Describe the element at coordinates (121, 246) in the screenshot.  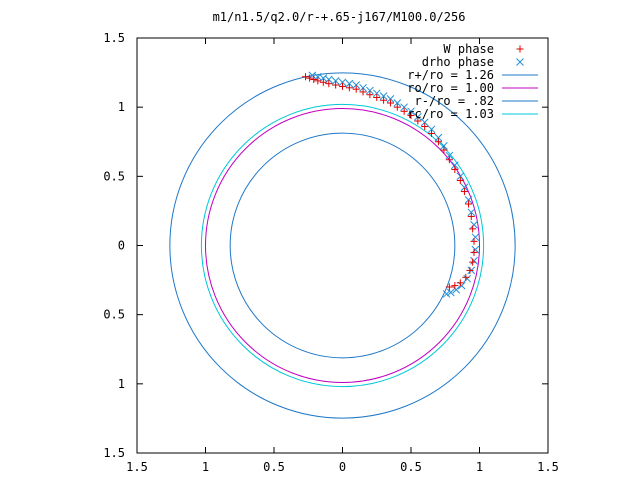
I see `y-tick-label: 0` at that location.